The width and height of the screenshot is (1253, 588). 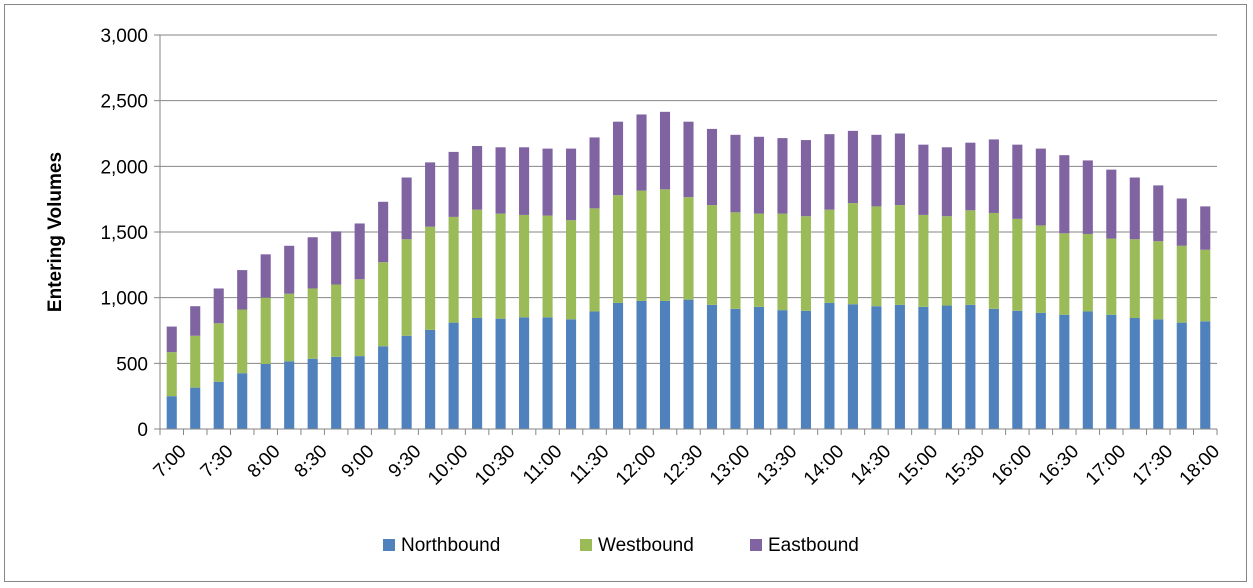 What do you see at coordinates (142, 430) in the screenshot?
I see `y-tick-label: 0` at bounding box center [142, 430].